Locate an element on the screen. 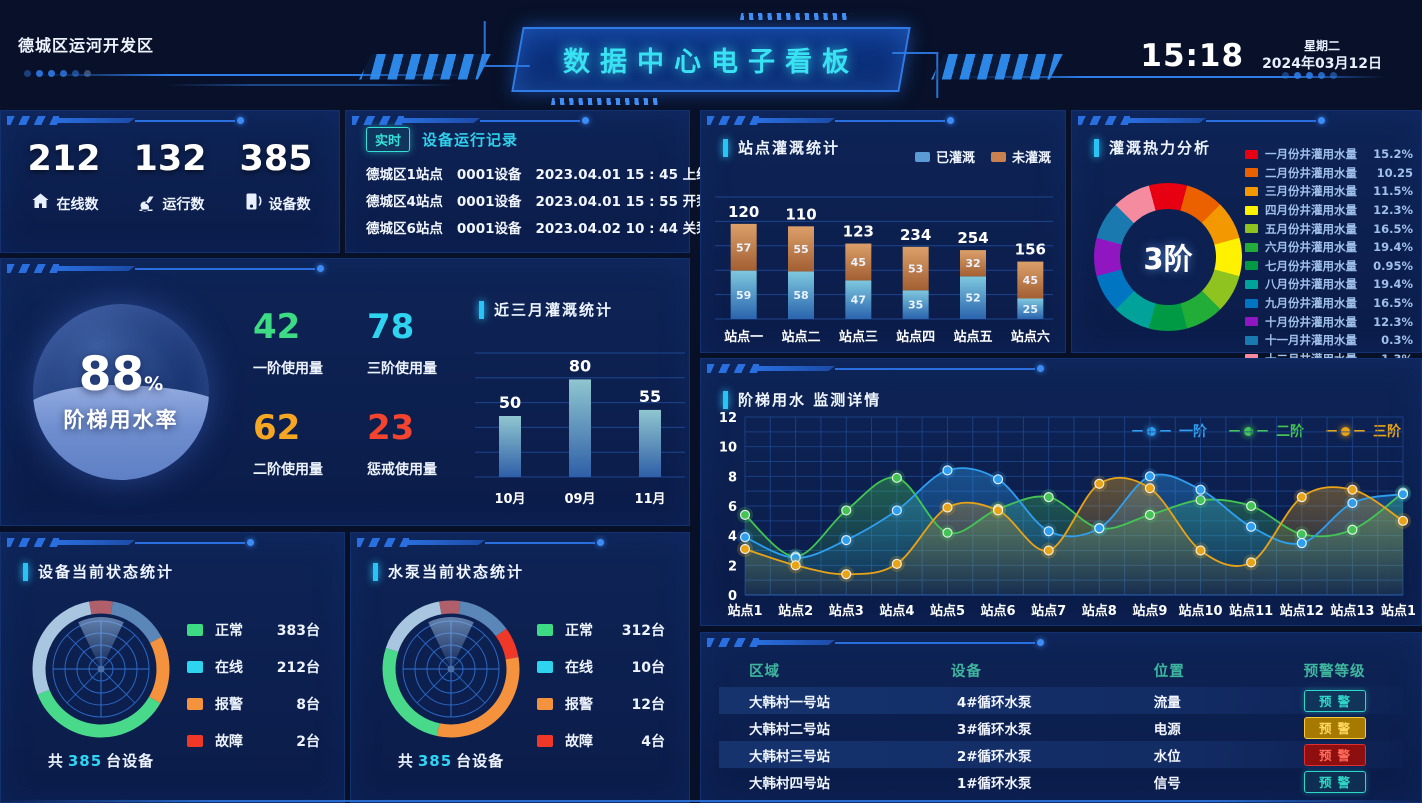 This screenshot has width=1422, height=803. realtime-badge: 实时 is located at coordinates (388, 139).